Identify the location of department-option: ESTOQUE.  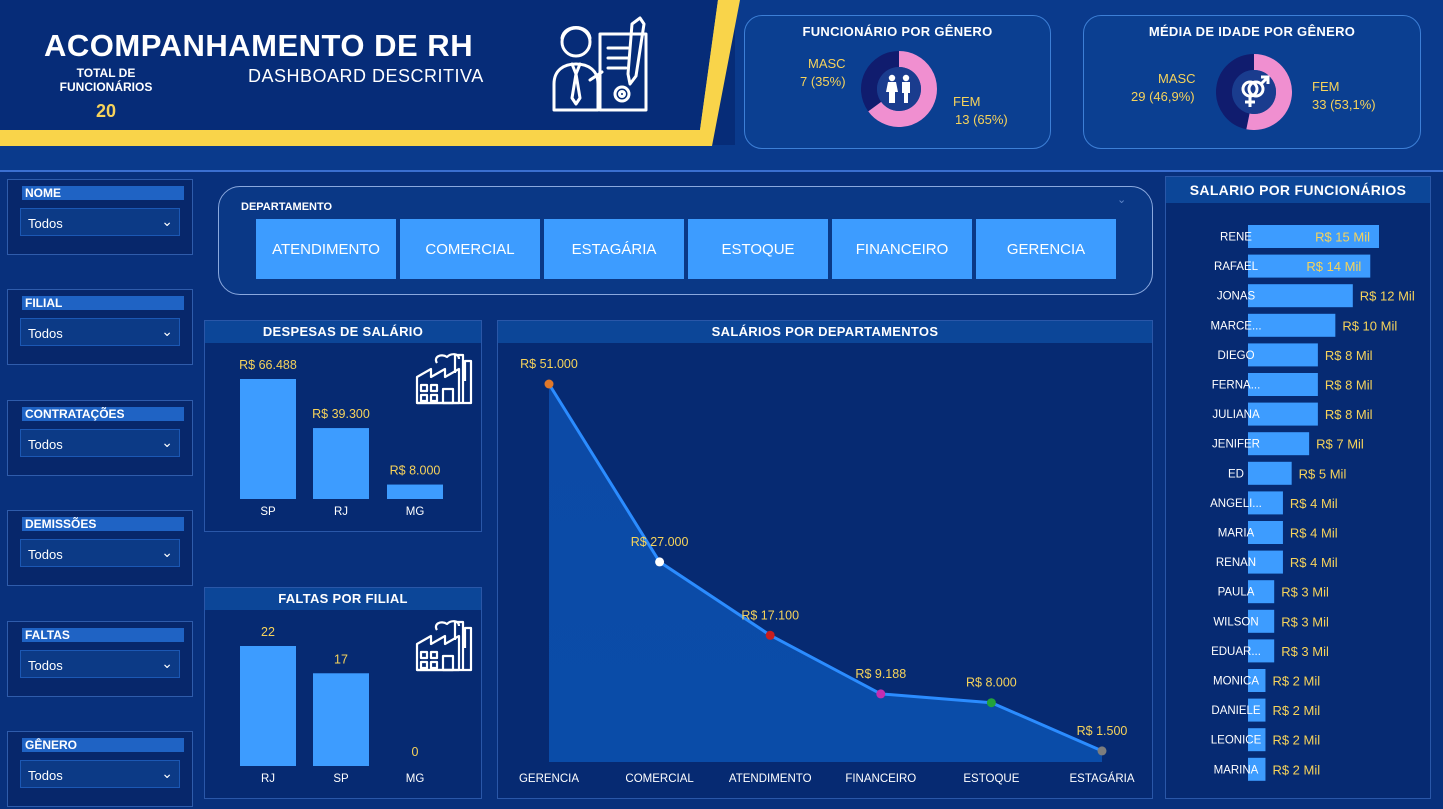
(758, 249).